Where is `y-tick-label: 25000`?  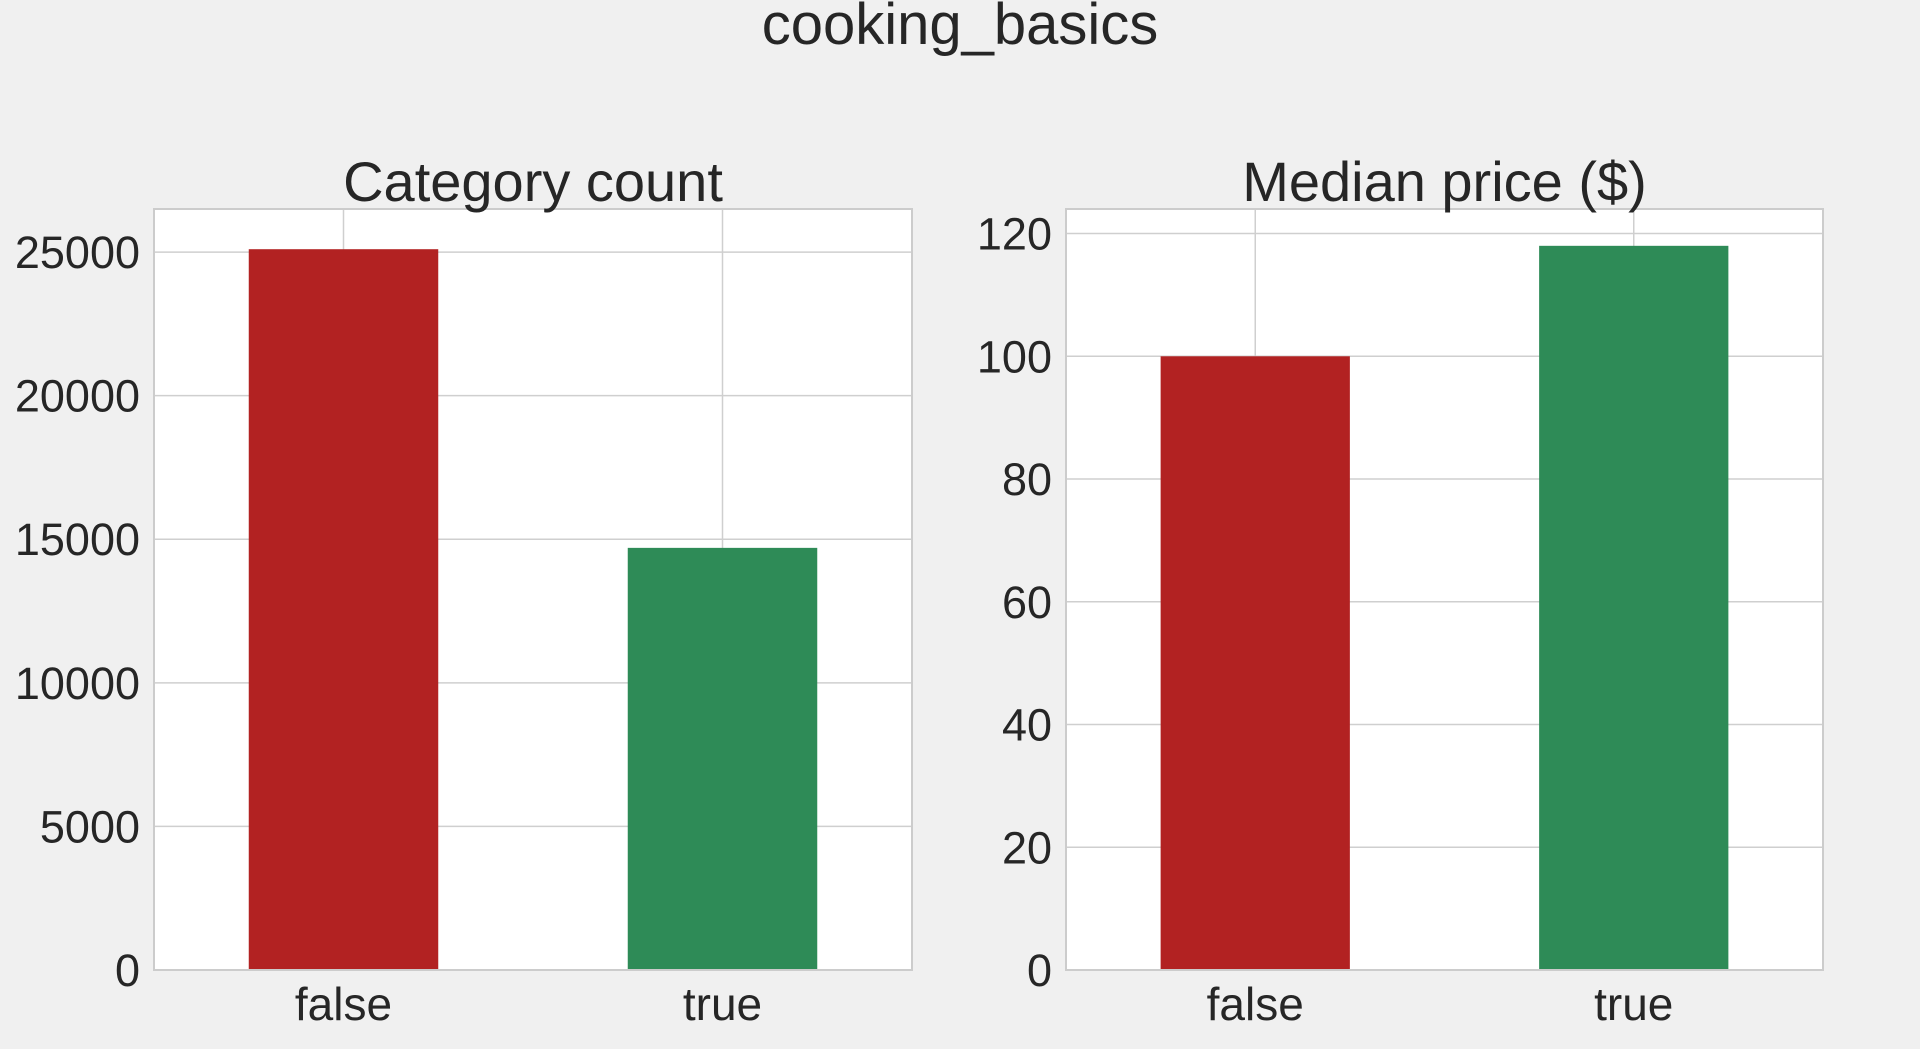
y-tick-label: 25000 is located at coordinates (77, 252).